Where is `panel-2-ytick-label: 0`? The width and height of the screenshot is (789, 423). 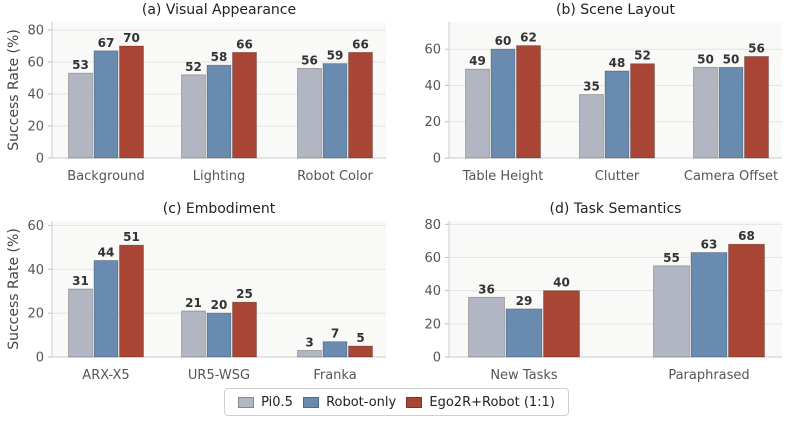
panel-2-ytick-label: 0 is located at coordinates (437, 159).